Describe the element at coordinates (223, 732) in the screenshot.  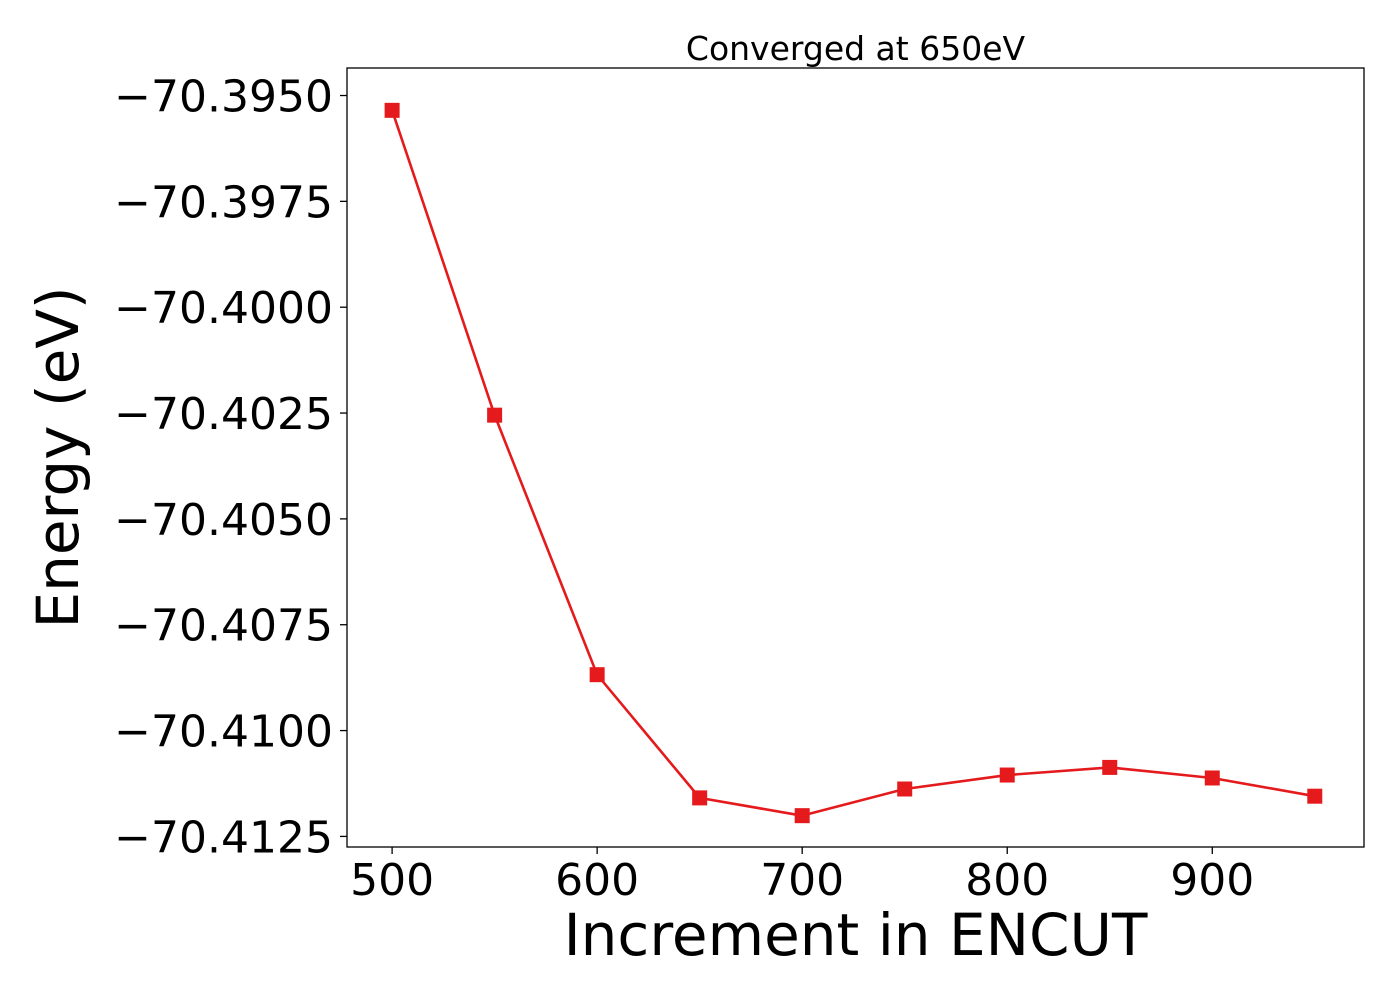
I see `y-tick-label: −70.4100` at that location.